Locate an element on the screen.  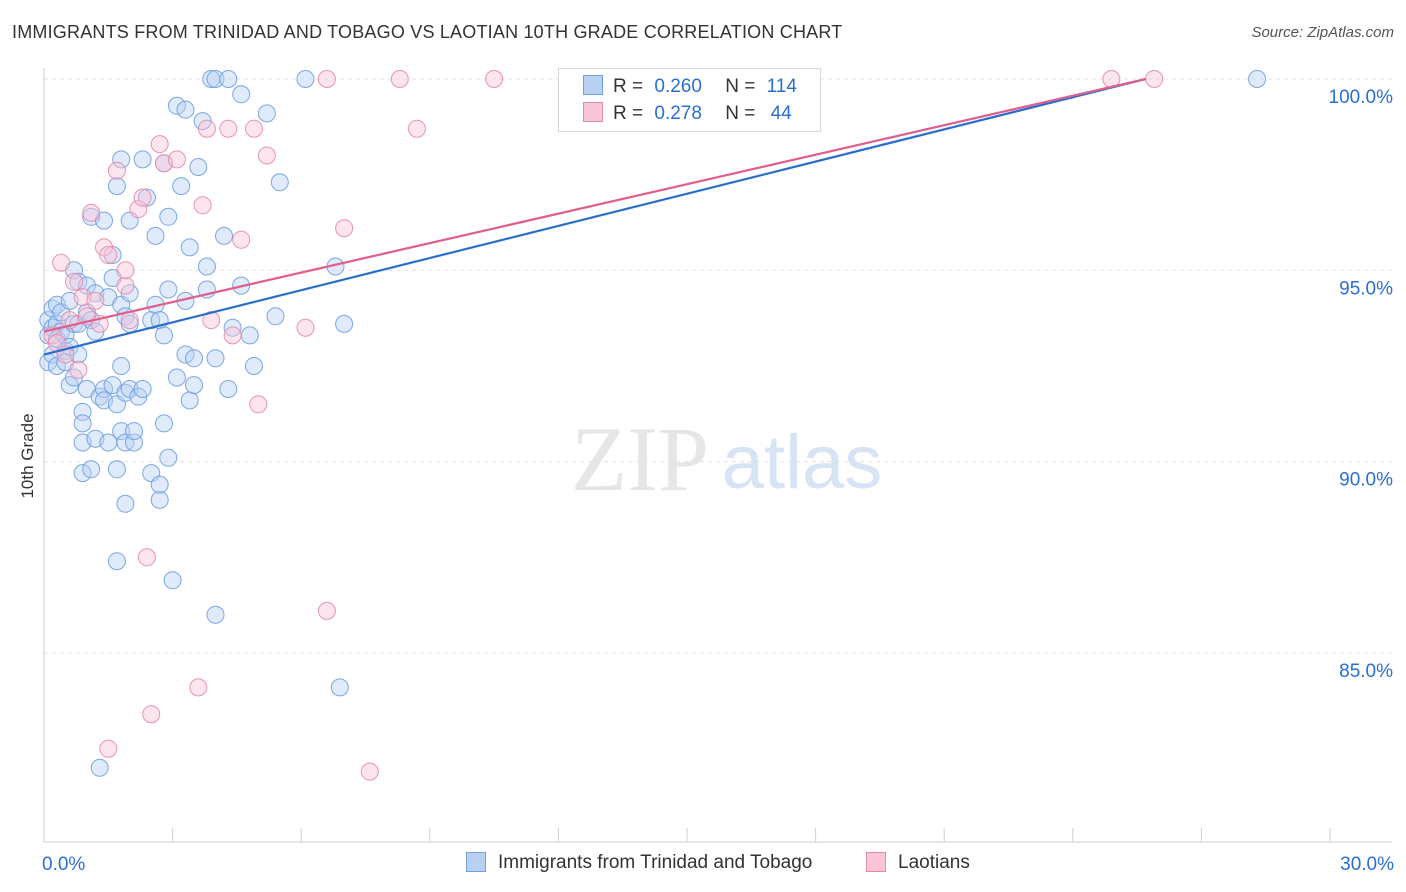
stats-legend: R = 0.260 N = 114 R = 0.278 N = 44 is located at coordinates (689, 100).